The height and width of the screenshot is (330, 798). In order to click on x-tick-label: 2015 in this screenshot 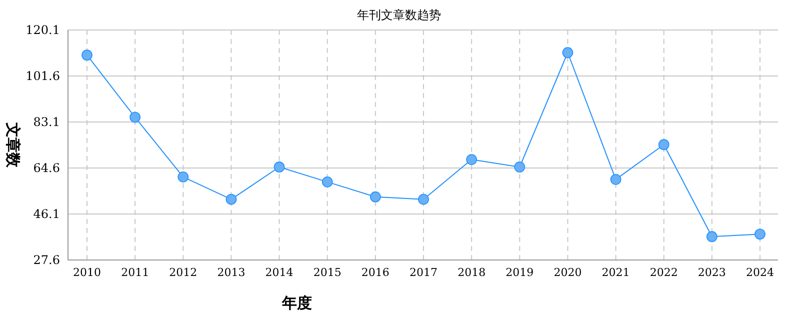, I will do `click(327, 272)`.